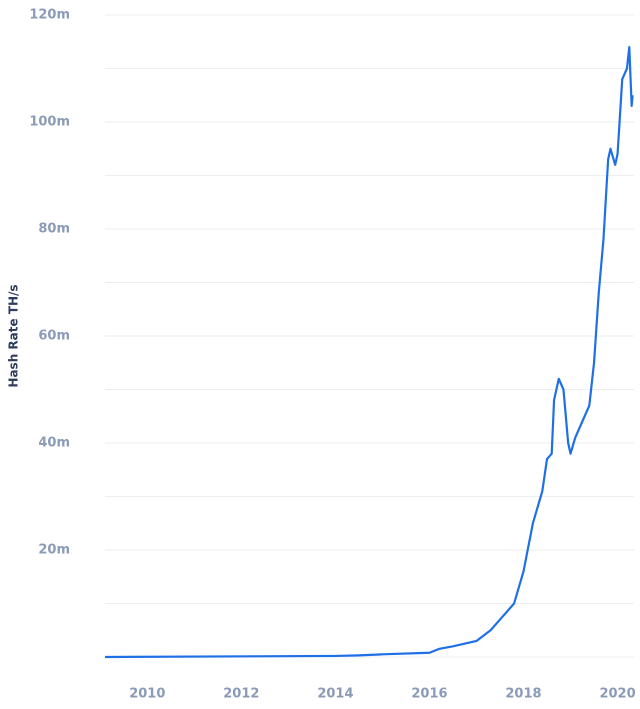 Image resolution: width=640 pixels, height=709 pixels. Describe the element at coordinates (523, 694) in the screenshot. I see `x-tick-label: 2018` at that location.